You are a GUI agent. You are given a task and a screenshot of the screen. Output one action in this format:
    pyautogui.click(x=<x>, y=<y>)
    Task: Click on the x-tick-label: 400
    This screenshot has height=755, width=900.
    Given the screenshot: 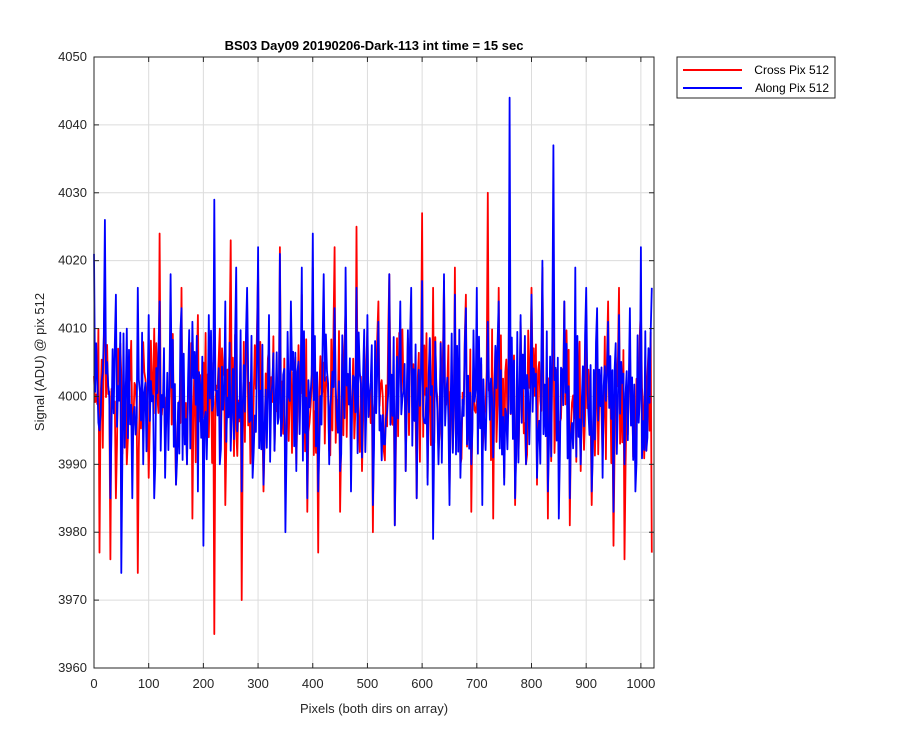 What is the action you would take?
    pyautogui.click(x=313, y=683)
    